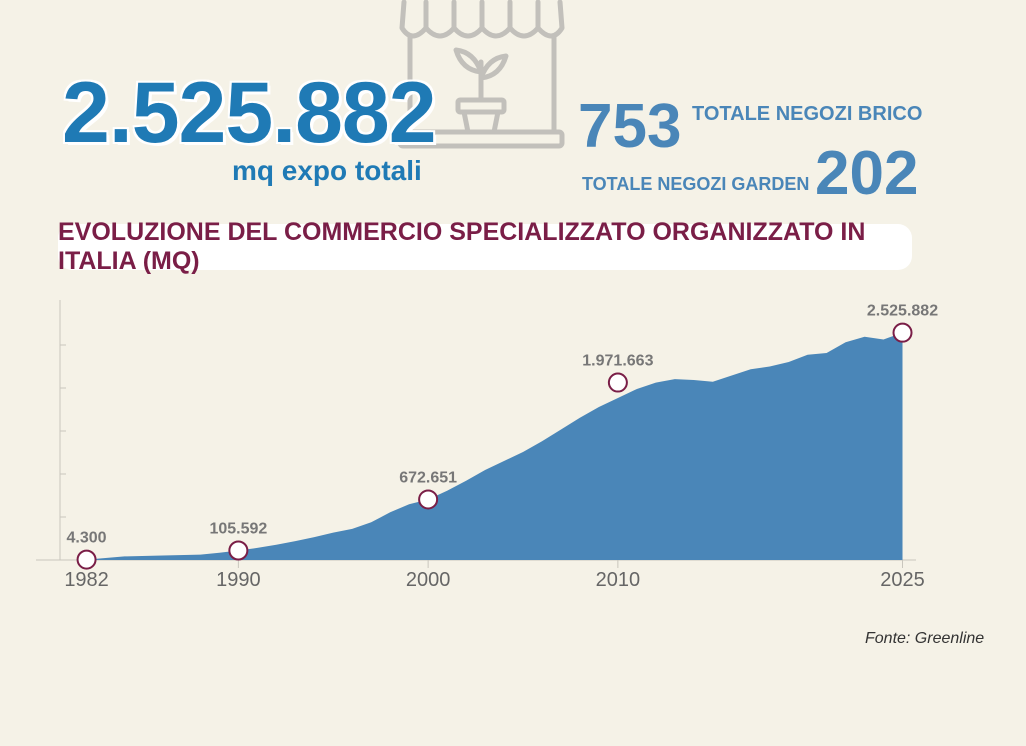 This screenshot has width=1026, height=746. What do you see at coordinates (617, 361) in the screenshot?
I see `data-label: 1.971.663` at bounding box center [617, 361].